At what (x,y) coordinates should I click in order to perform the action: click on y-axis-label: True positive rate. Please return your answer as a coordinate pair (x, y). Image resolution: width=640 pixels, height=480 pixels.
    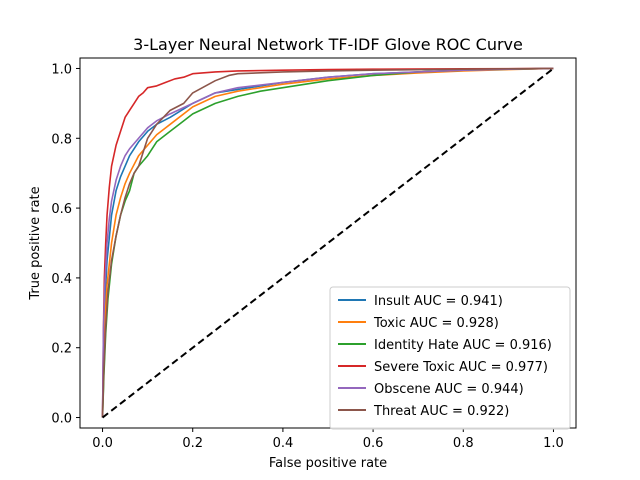
    Looking at the image, I should click on (35, 243).